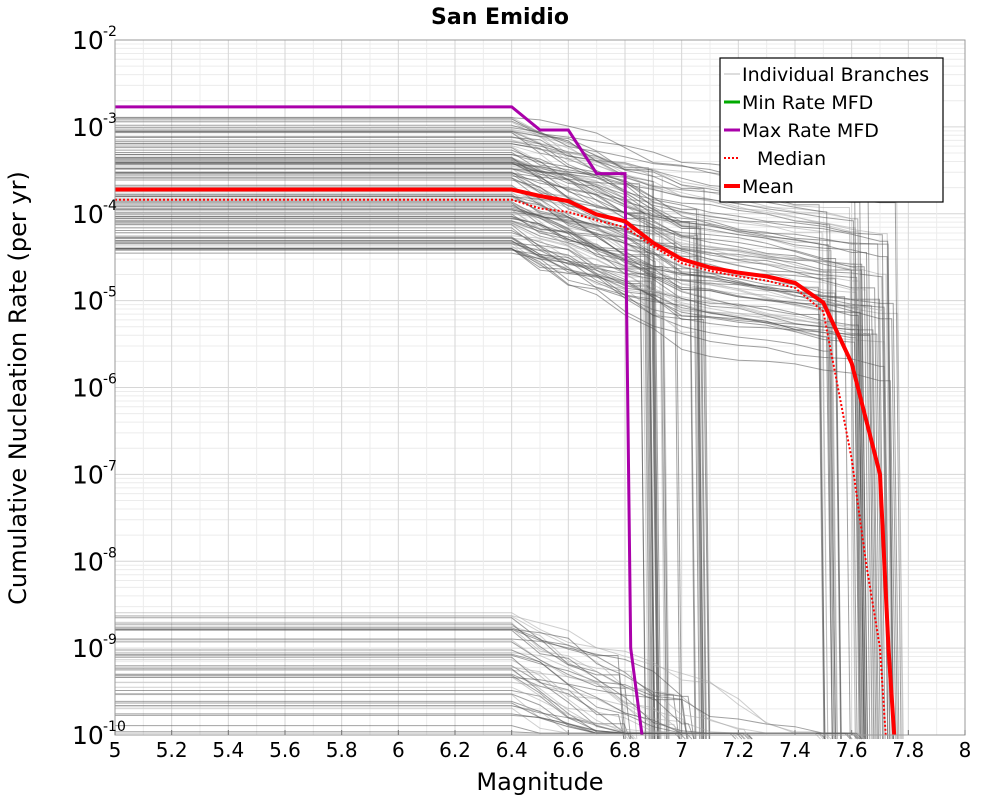 The height and width of the screenshot is (800, 1000). What do you see at coordinates (568, 750) in the screenshot?
I see `x-tick-label: 6.6` at bounding box center [568, 750].